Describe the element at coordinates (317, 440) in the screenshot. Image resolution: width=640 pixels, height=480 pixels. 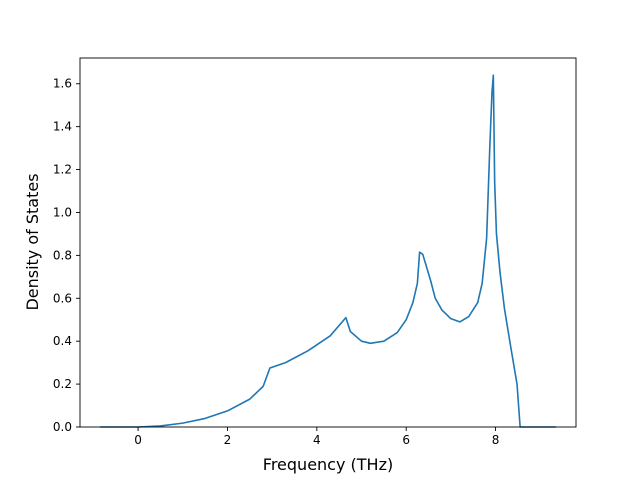
I see `x-tick-label: 4` at that location.